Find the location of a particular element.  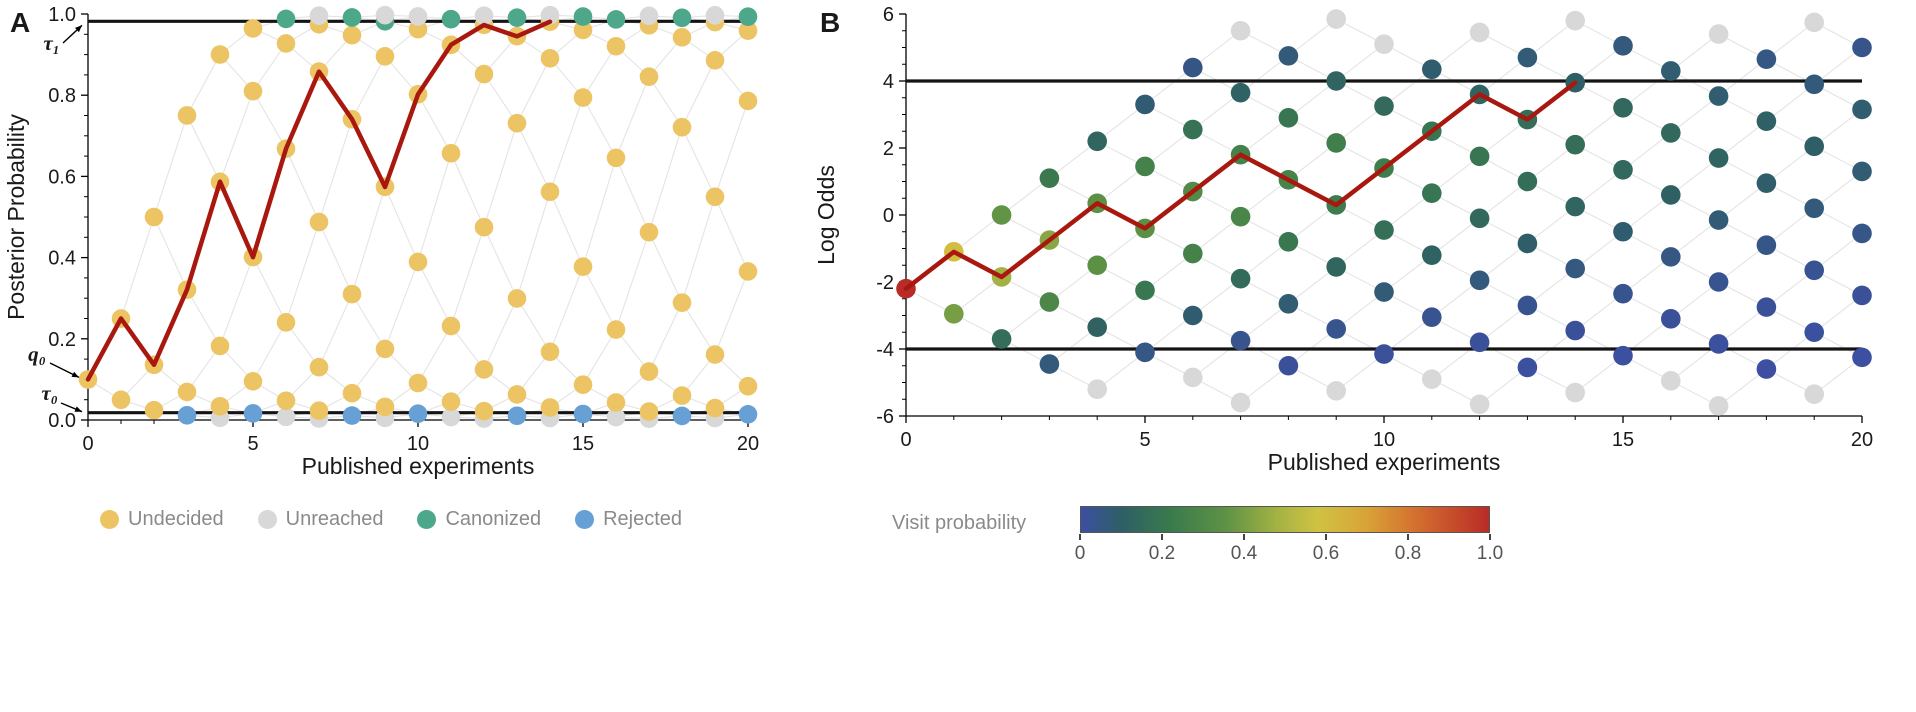

colorbar-tick-label: 0.4 is located at coordinates (1244, 553).